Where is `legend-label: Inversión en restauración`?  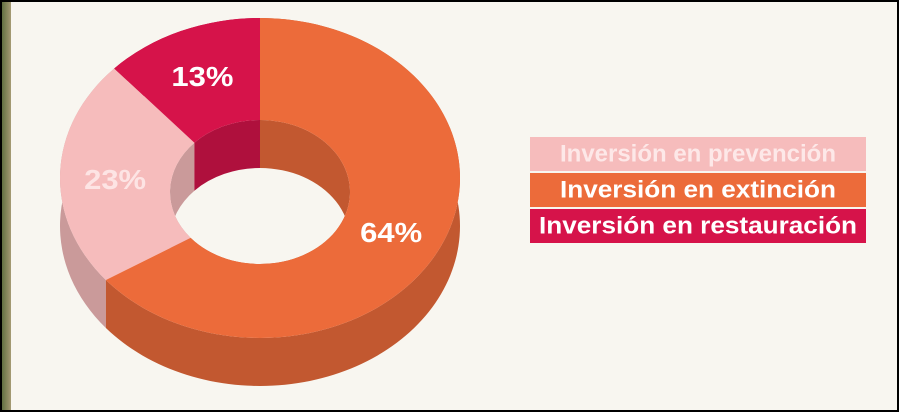 legend-label: Inversión en restauración is located at coordinates (698, 225).